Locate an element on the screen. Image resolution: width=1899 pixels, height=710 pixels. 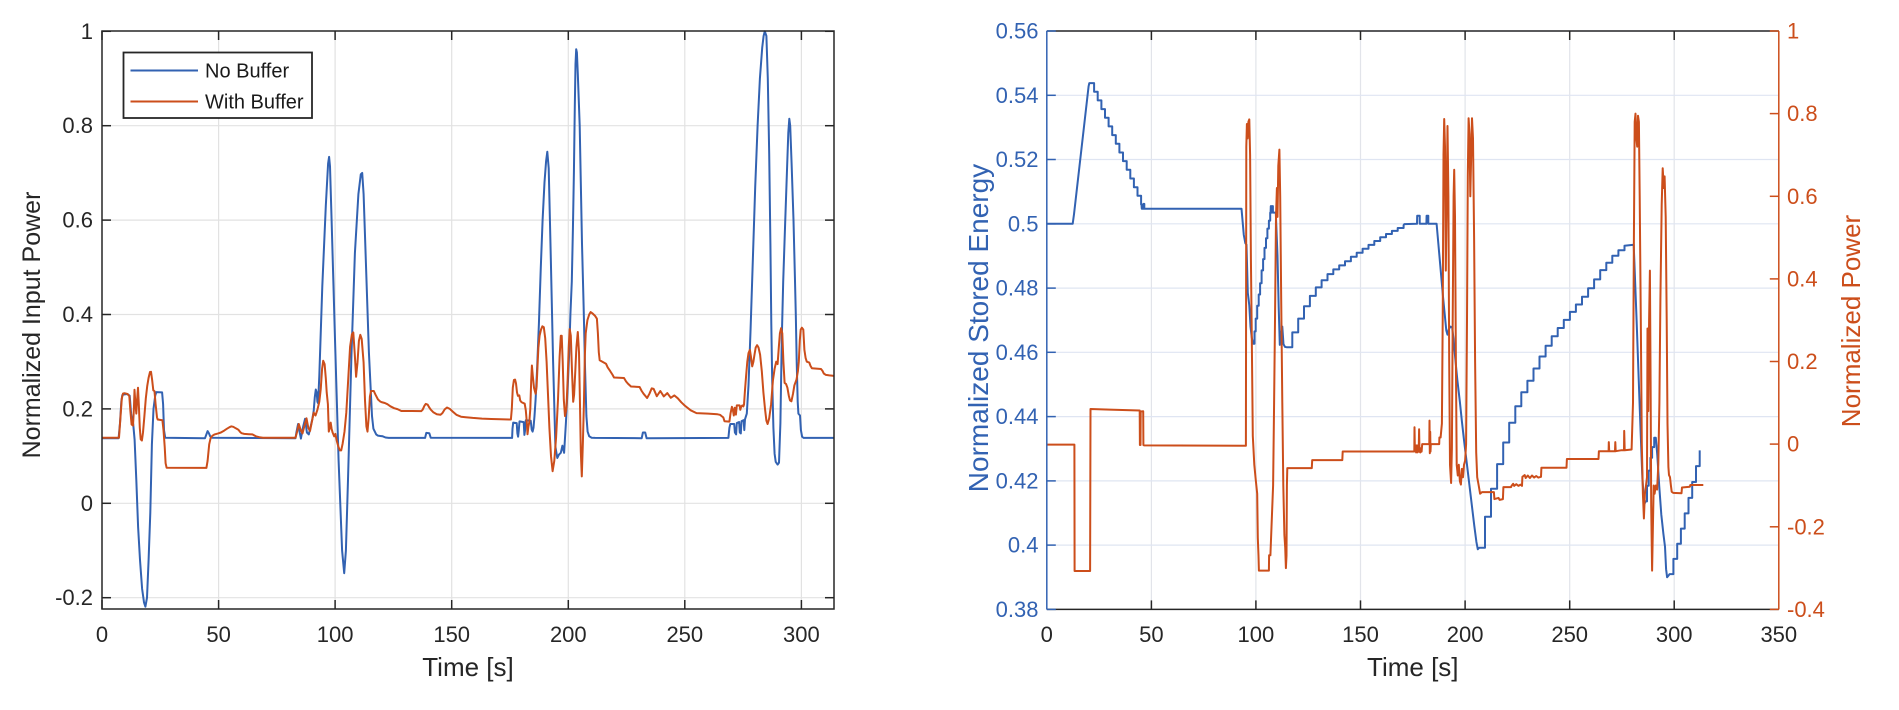
svg-text: No Buffer is located at coordinates (247, 72).